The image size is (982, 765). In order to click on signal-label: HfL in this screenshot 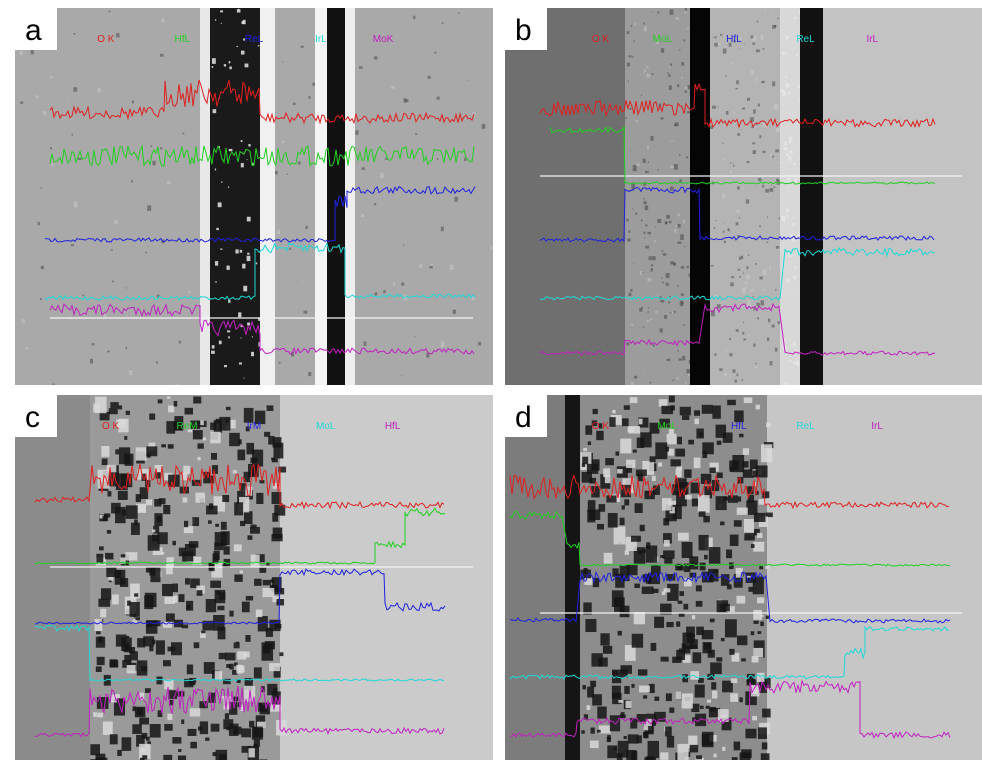, I will do `click(393, 426)`.